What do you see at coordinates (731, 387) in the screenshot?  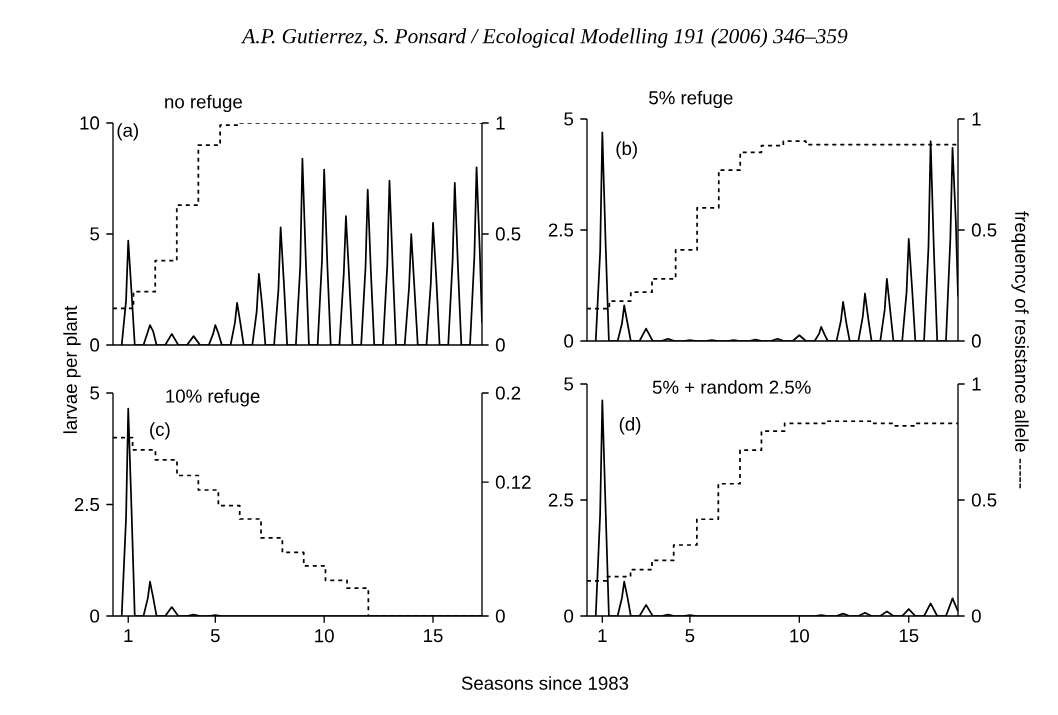 I see `chart-title: 5% + random 2.5%` at bounding box center [731, 387].